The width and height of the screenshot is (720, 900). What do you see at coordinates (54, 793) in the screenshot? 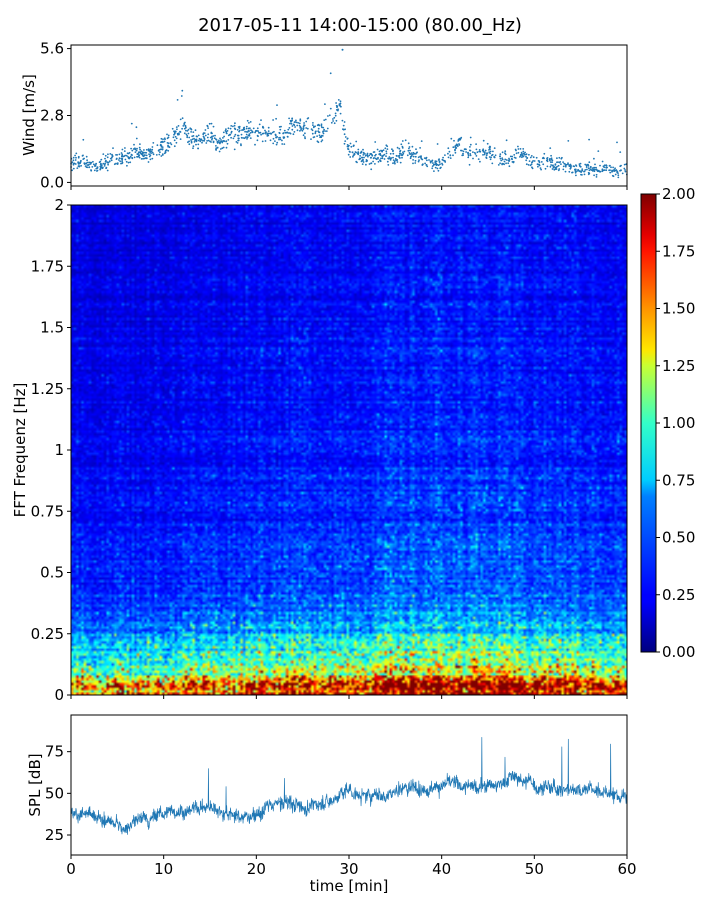
I see `spl-ytick-label: 50` at bounding box center [54, 793].